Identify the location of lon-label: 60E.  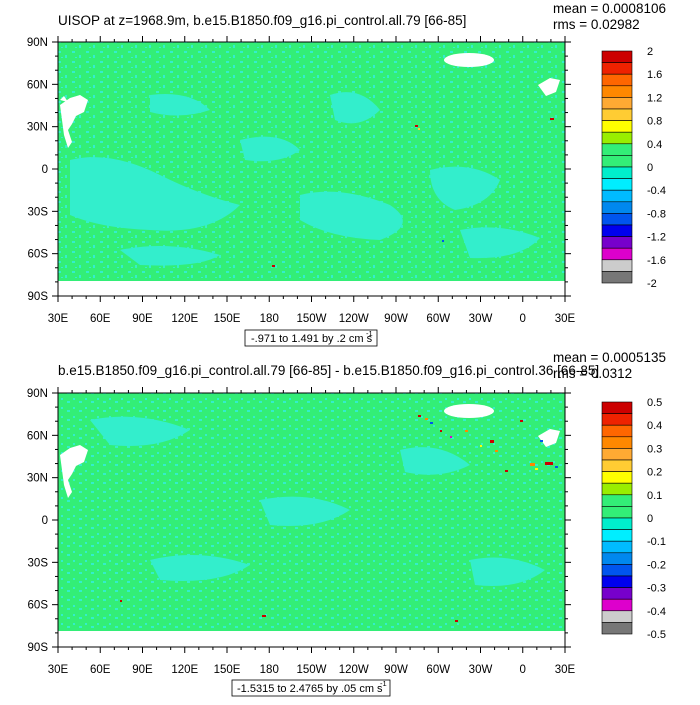
(100, 670).